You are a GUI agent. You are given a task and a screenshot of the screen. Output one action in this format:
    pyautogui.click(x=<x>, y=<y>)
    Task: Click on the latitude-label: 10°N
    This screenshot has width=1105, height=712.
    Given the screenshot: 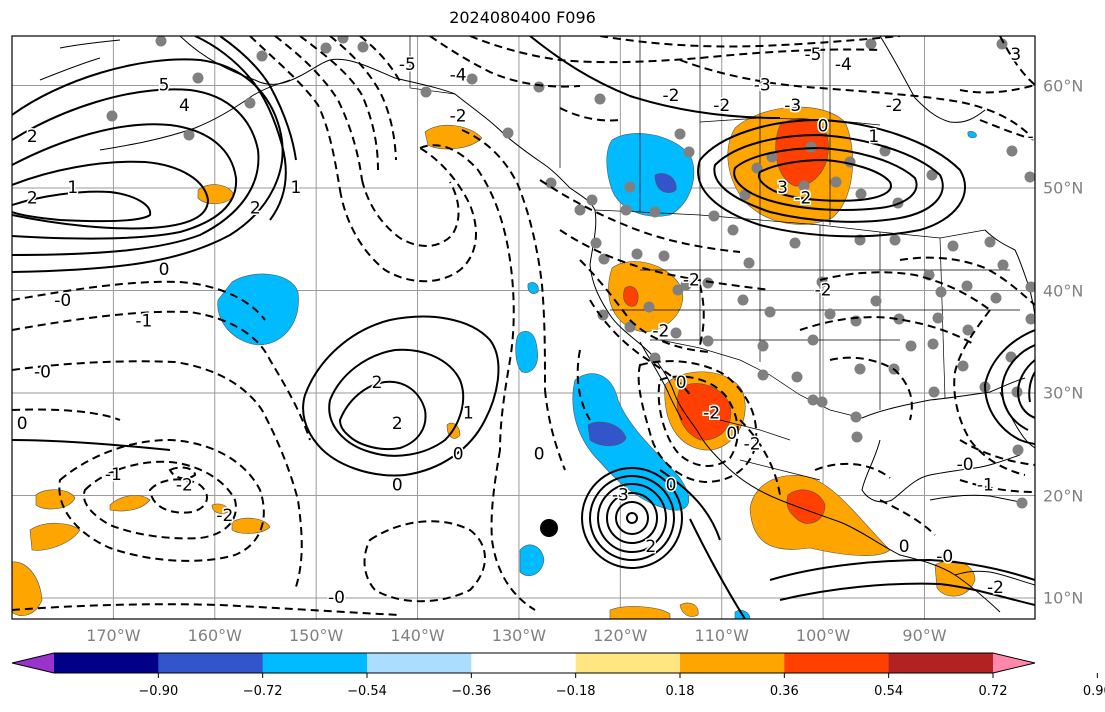 What is the action you would take?
    pyautogui.click(x=1063, y=598)
    